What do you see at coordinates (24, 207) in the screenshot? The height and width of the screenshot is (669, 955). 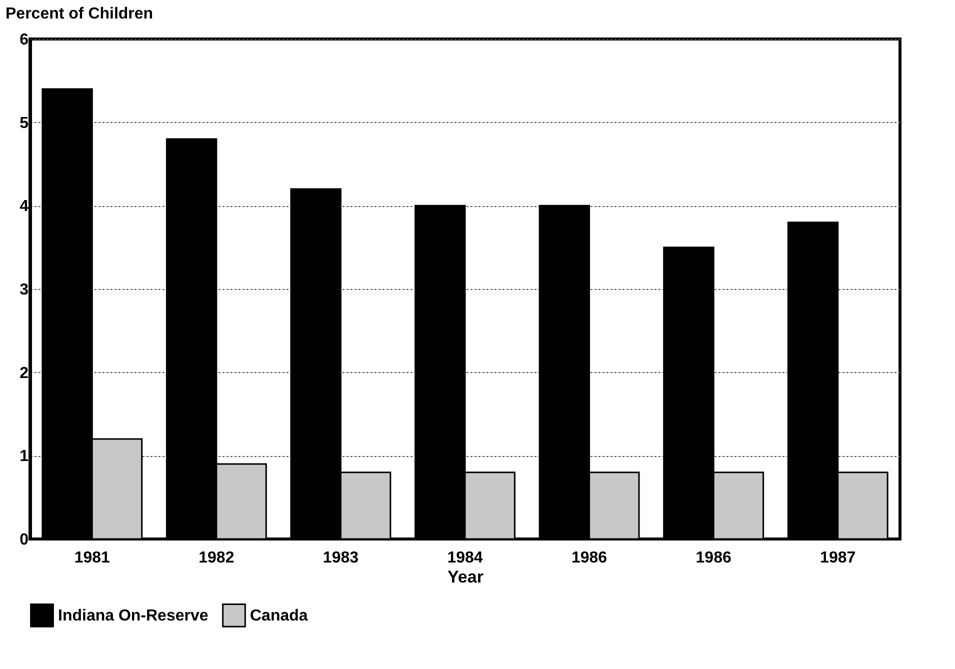 I see `y-tick-label: 4` at bounding box center [24, 207].